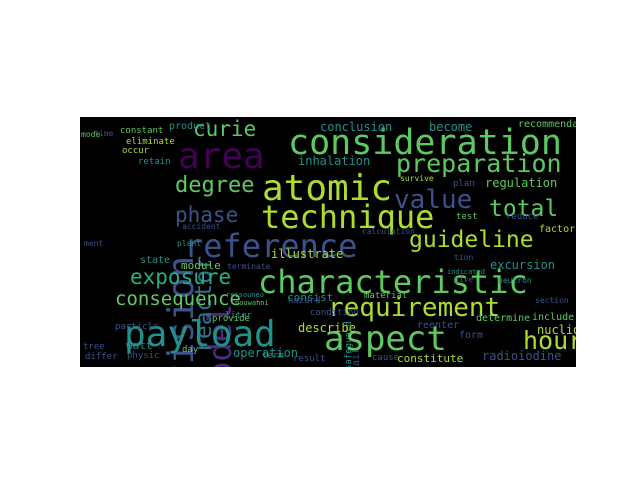 This screenshot has width=640, height=480. I want to click on word: reduce, so click(522, 217).